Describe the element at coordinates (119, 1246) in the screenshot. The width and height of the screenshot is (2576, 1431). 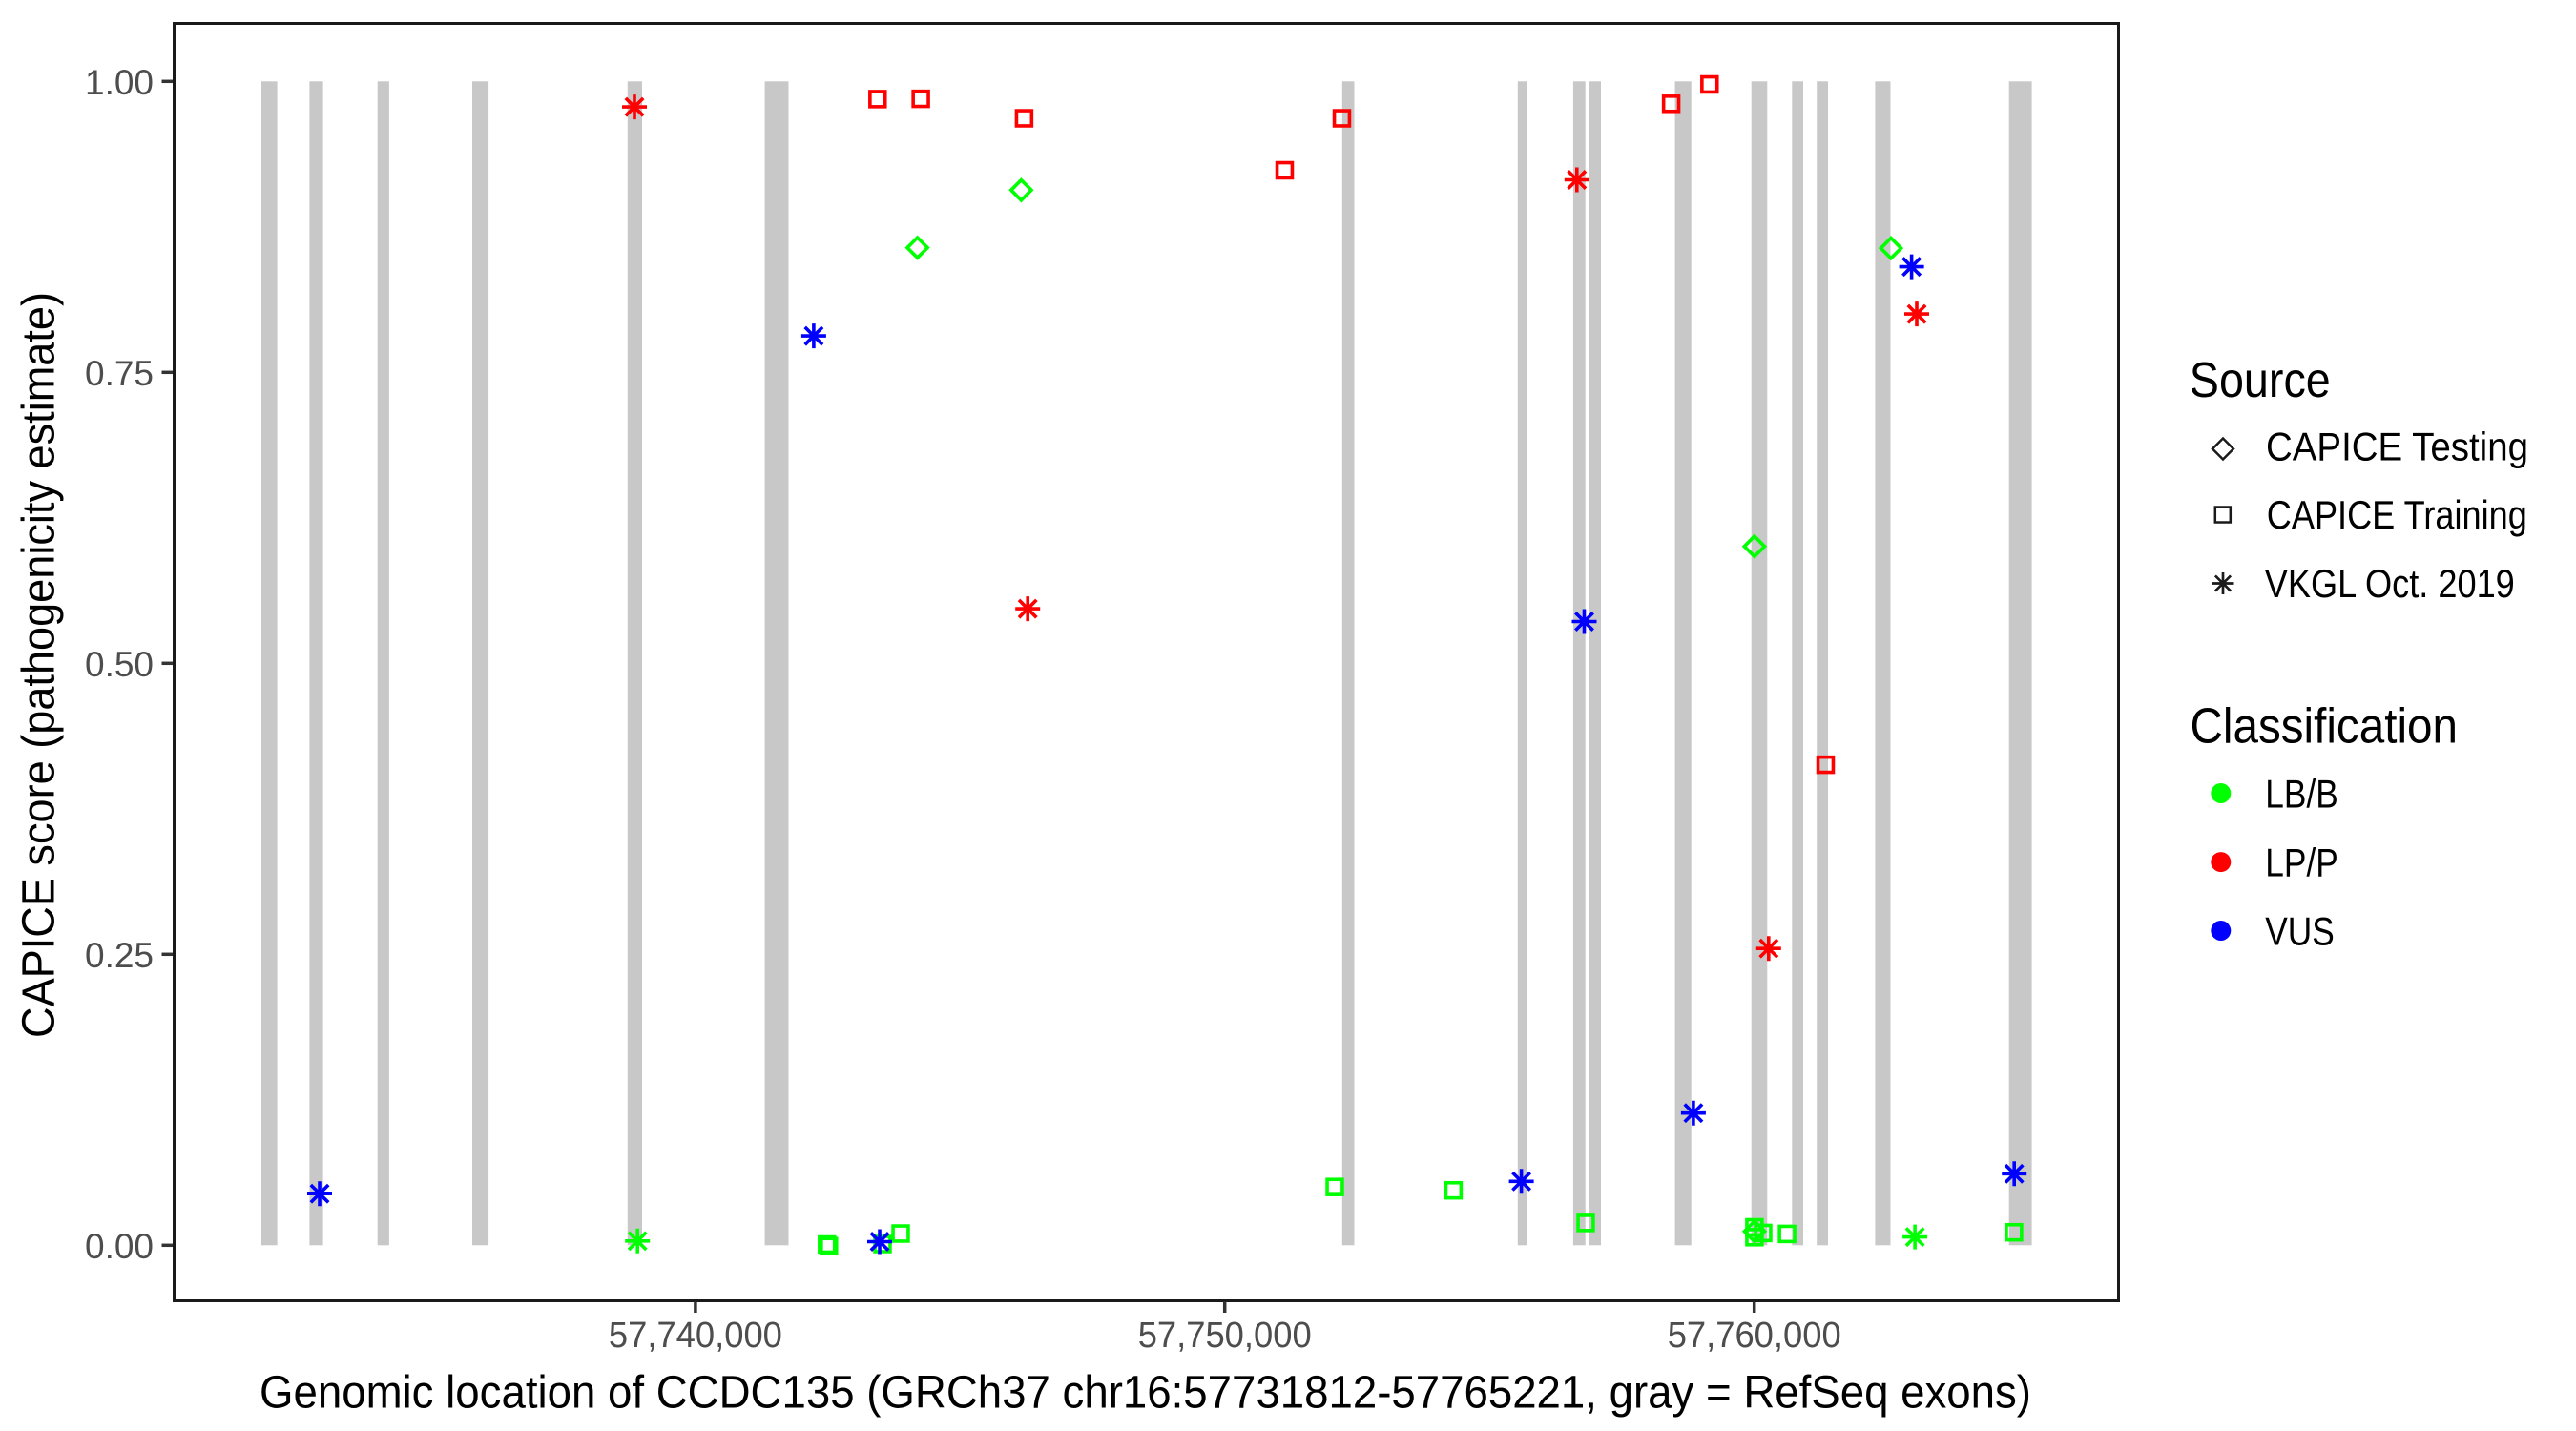
I see `svg-text: 0.00` at that location.